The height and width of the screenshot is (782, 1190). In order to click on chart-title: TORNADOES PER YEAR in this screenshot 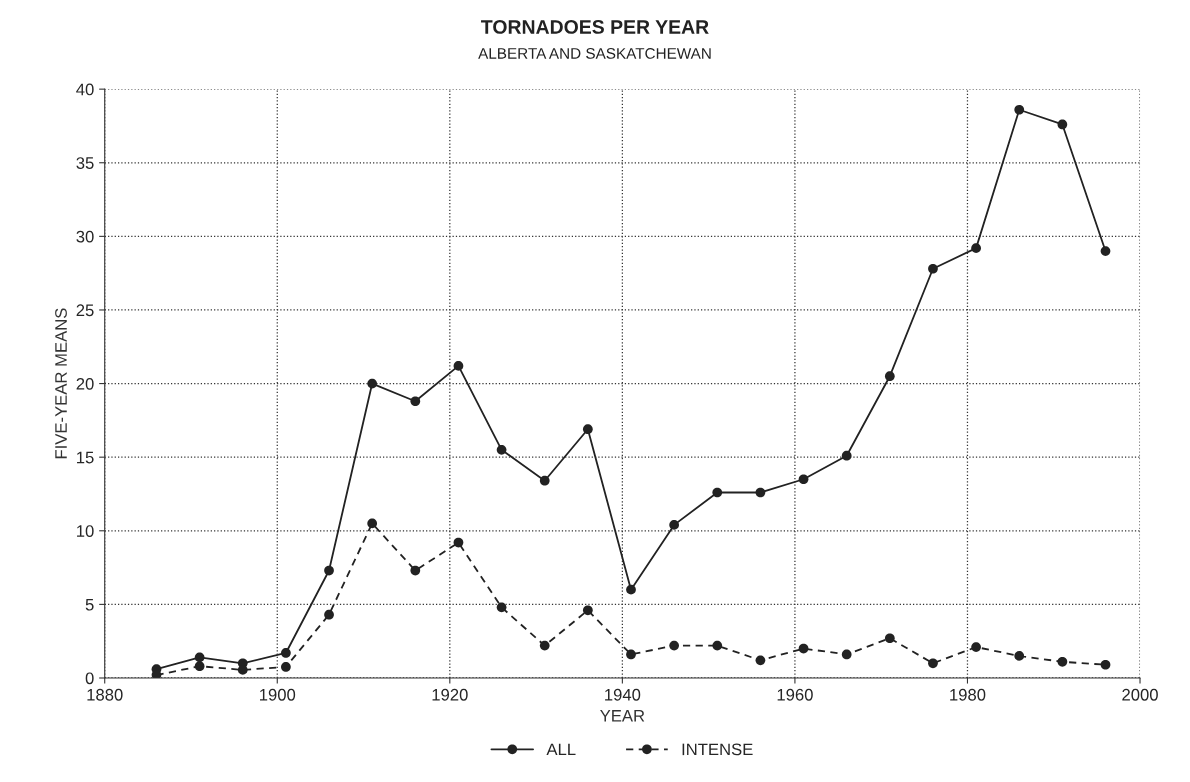, I will do `click(595, 27)`.